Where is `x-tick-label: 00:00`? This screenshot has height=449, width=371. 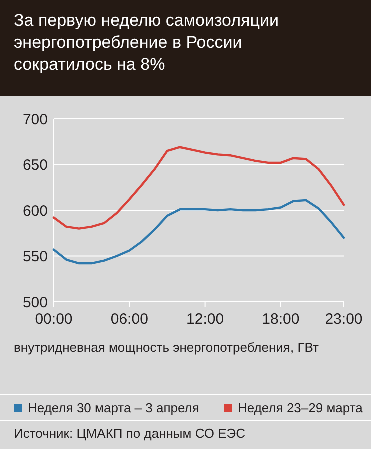 x-tick-label: 00:00 is located at coordinates (54, 319).